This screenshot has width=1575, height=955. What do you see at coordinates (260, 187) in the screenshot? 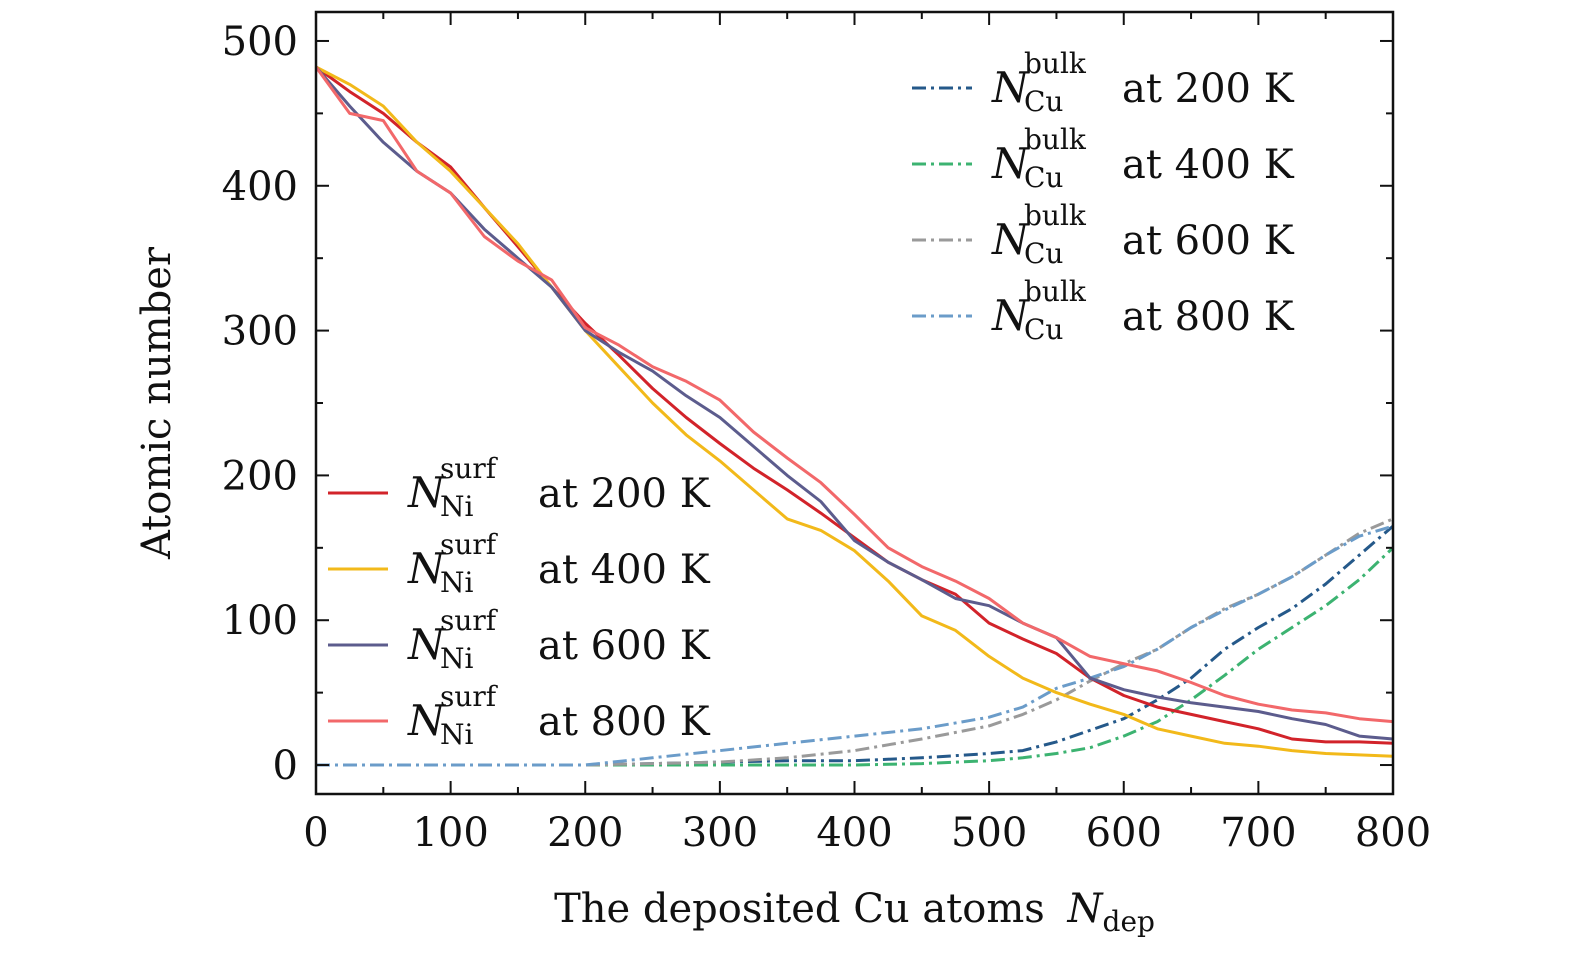
I see `y-tick-label: 400` at bounding box center [260, 187].